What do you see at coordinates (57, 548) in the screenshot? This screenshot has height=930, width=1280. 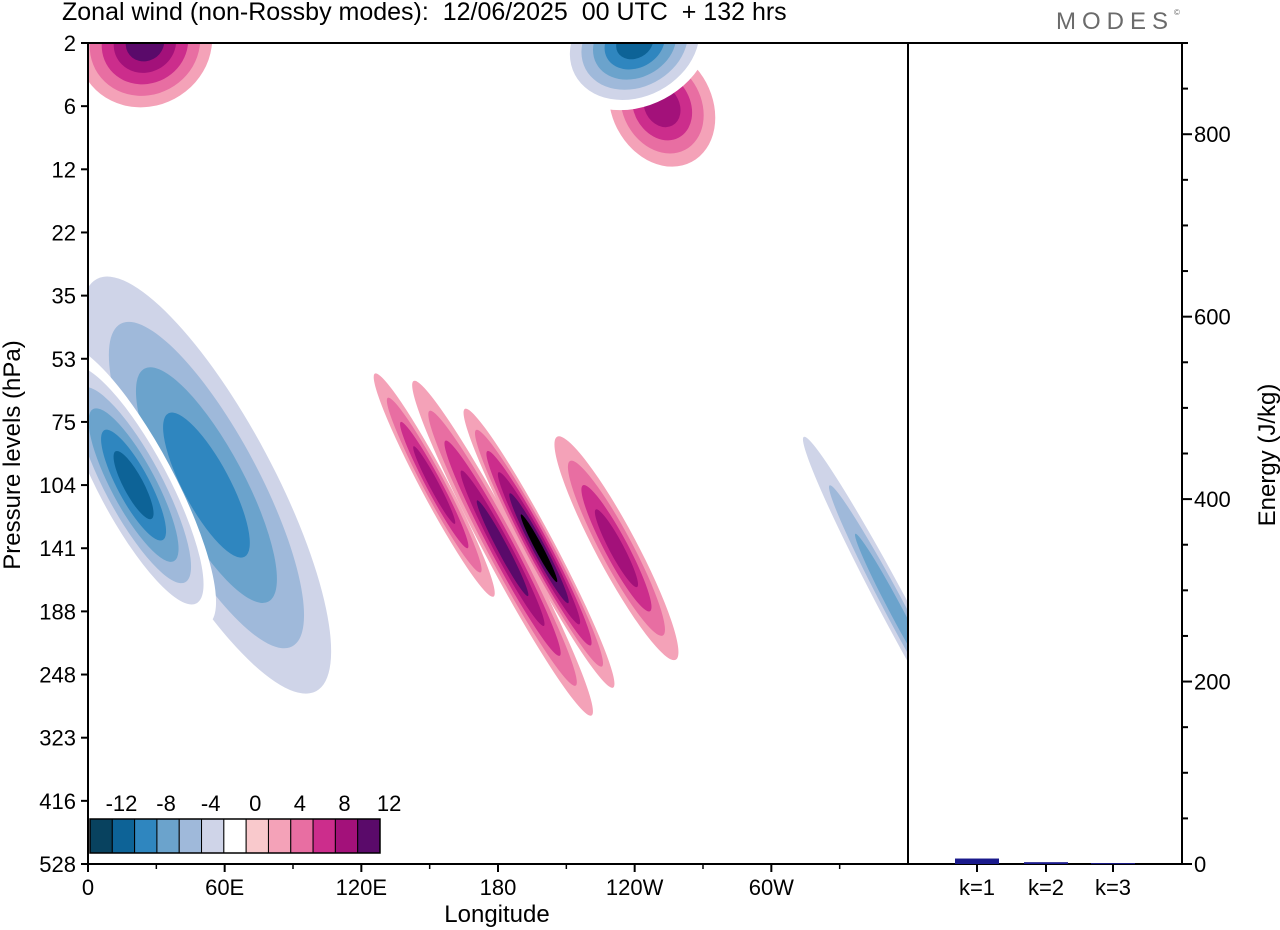 I see `y-tick-label: 141` at bounding box center [57, 548].